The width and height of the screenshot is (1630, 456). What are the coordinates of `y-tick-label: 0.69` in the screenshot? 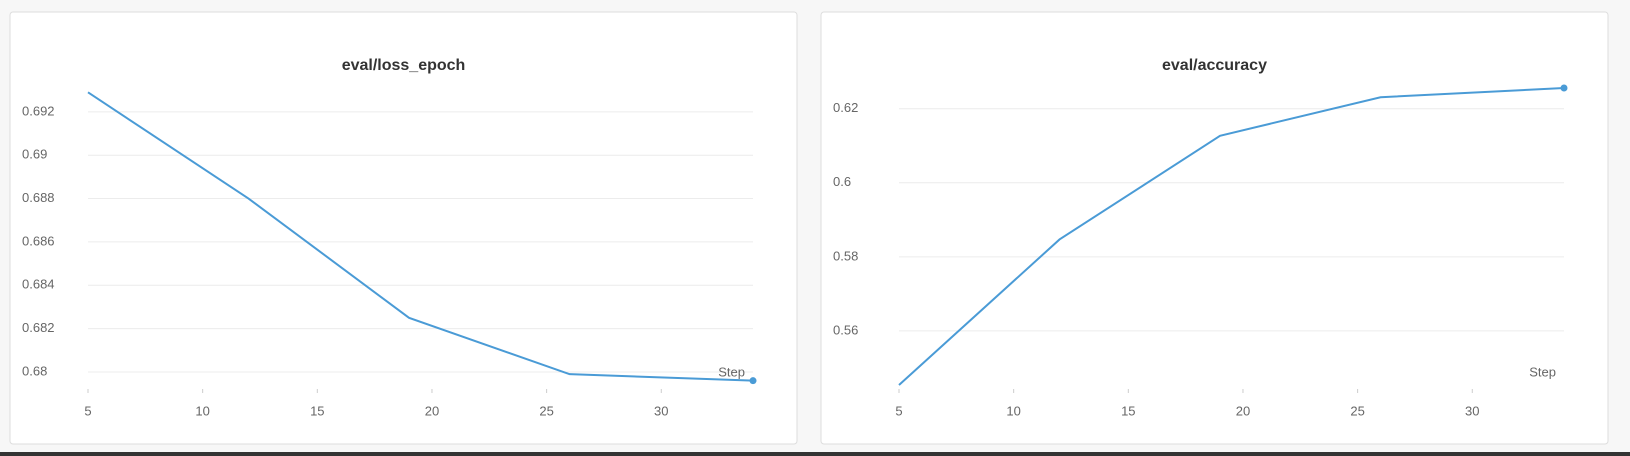 It's located at (34, 154).